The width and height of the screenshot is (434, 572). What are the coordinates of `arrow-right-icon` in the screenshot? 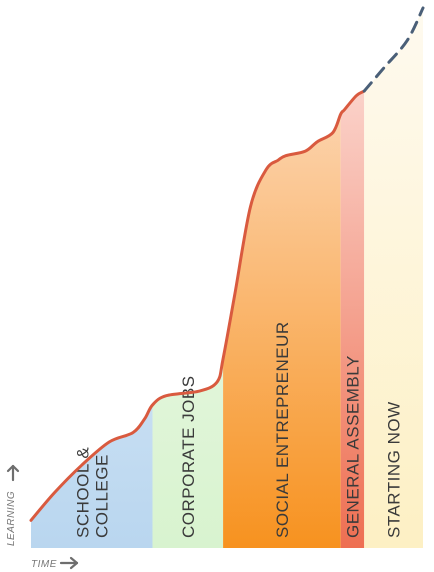 It's located at (69, 563).